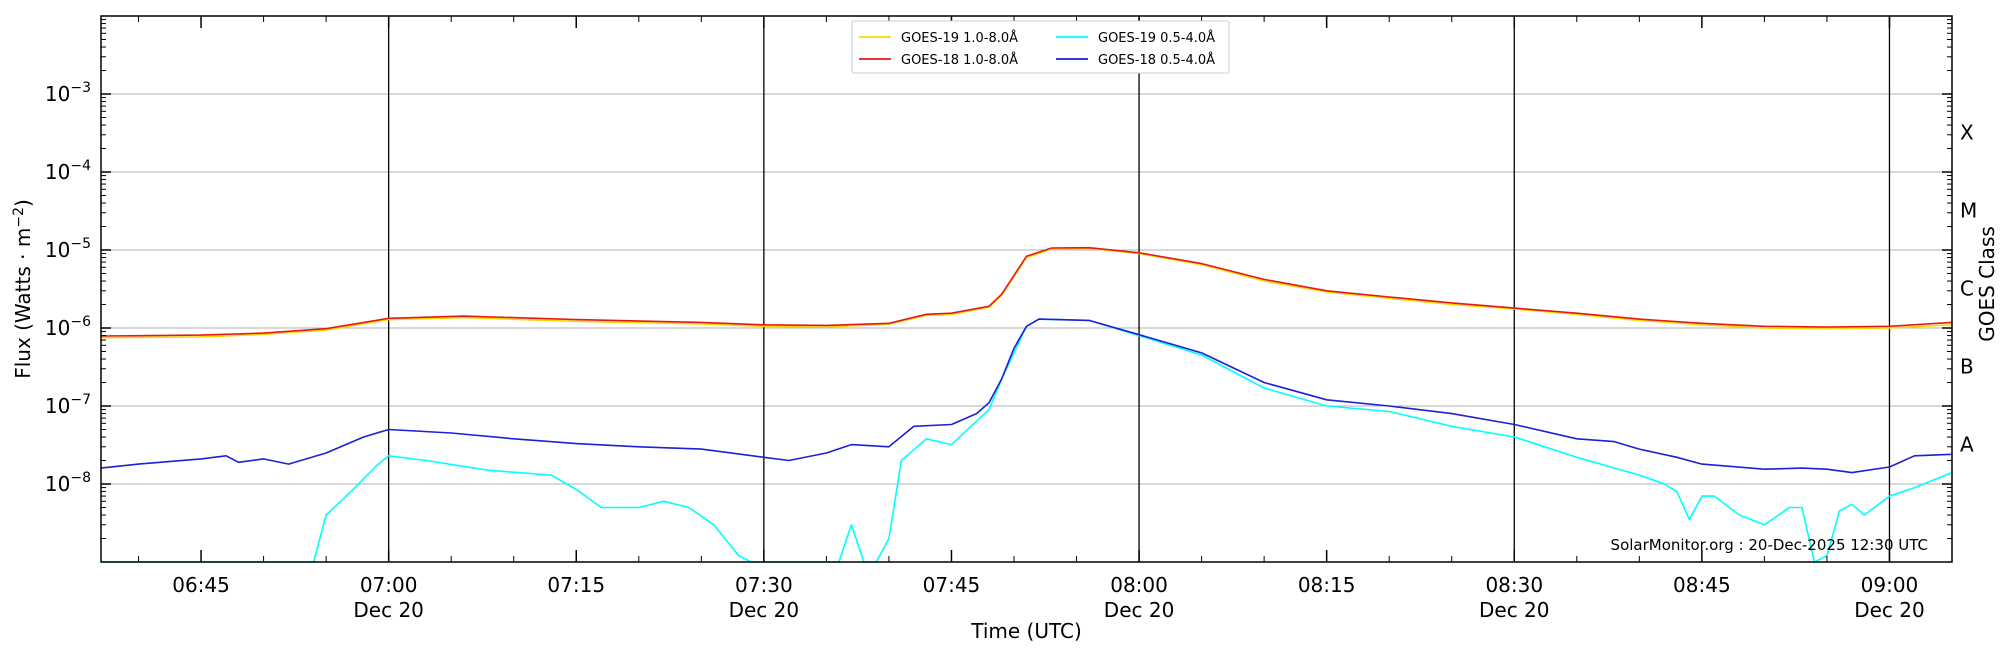 The height and width of the screenshot is (650, 2000). I want to click on y-tick-label: 10⁻⁶, so click(68, 327).